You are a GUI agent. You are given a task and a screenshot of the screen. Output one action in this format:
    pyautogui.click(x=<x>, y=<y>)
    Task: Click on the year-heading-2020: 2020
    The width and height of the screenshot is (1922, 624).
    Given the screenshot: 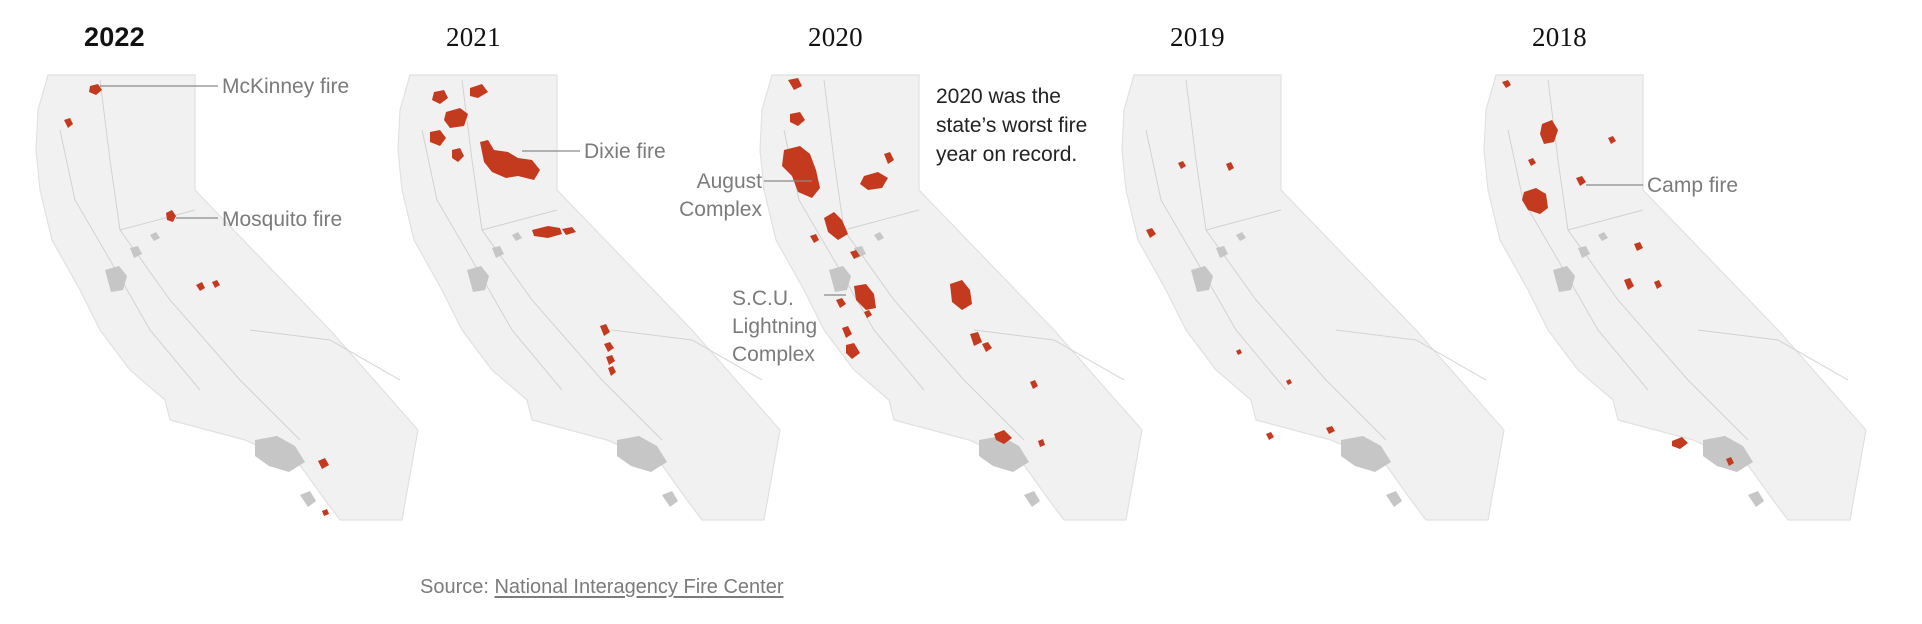 What is the action you would take?
    pyautogui.click(x=835, y=37)
    